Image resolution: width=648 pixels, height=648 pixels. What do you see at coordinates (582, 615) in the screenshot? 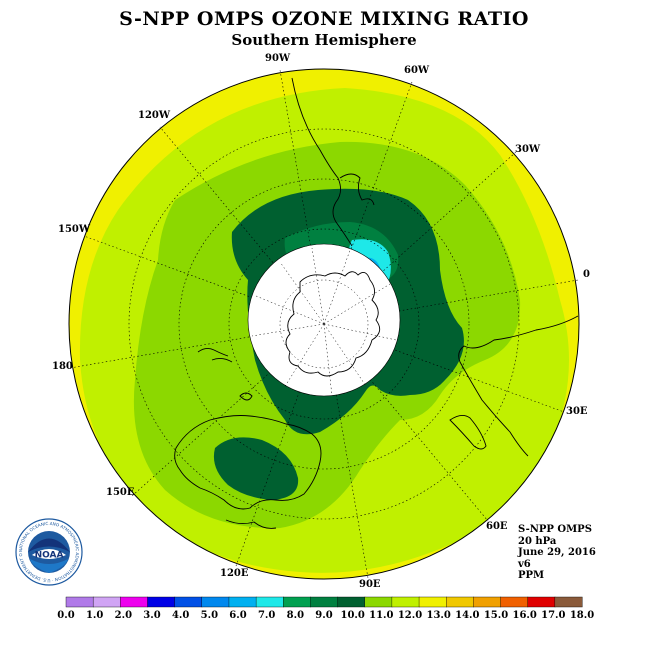
I see `colorbar-tick-label: 18.0` at bounding box center [582, 615].